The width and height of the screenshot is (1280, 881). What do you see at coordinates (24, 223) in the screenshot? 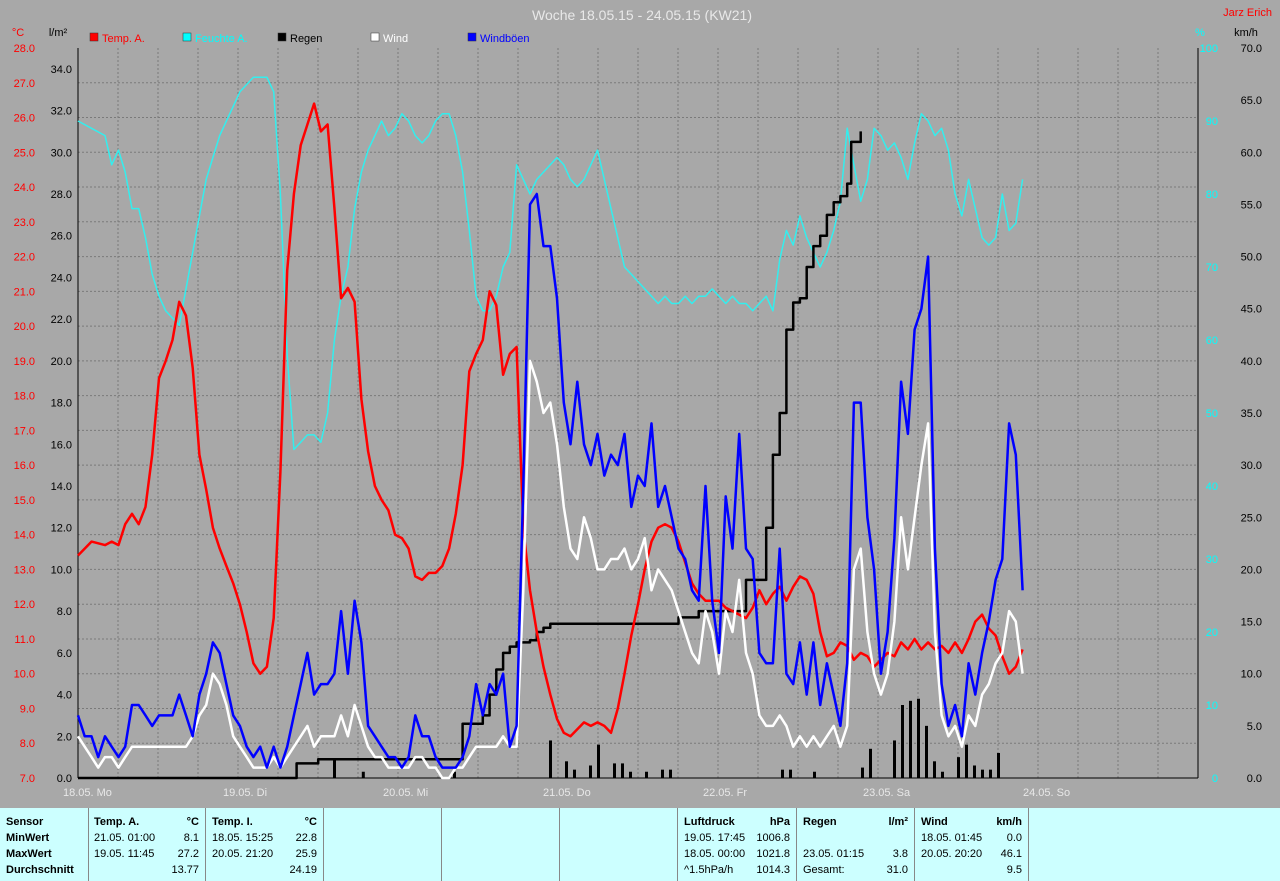
I see `temp-tick-label: 23.0` at bounding box center [24, 223].